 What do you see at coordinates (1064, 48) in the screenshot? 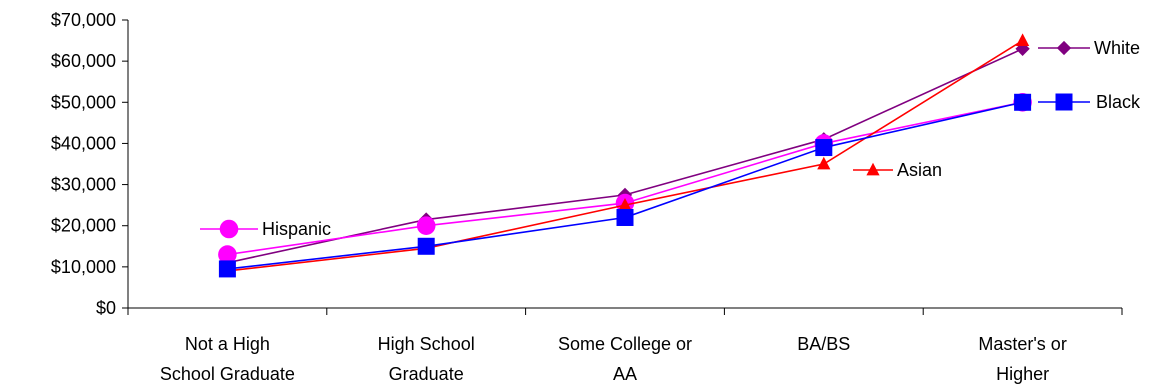
I see `legend-marker-white` at bounding box center [1064, 48].